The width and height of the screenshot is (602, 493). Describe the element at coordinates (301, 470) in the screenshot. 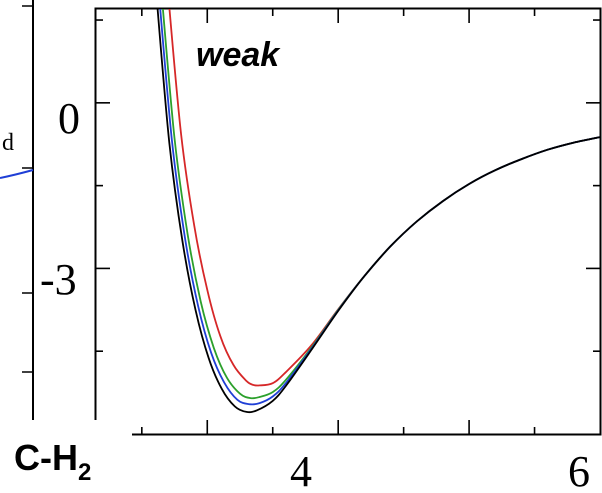

I see `x-tick-label-4: 4` at that location.